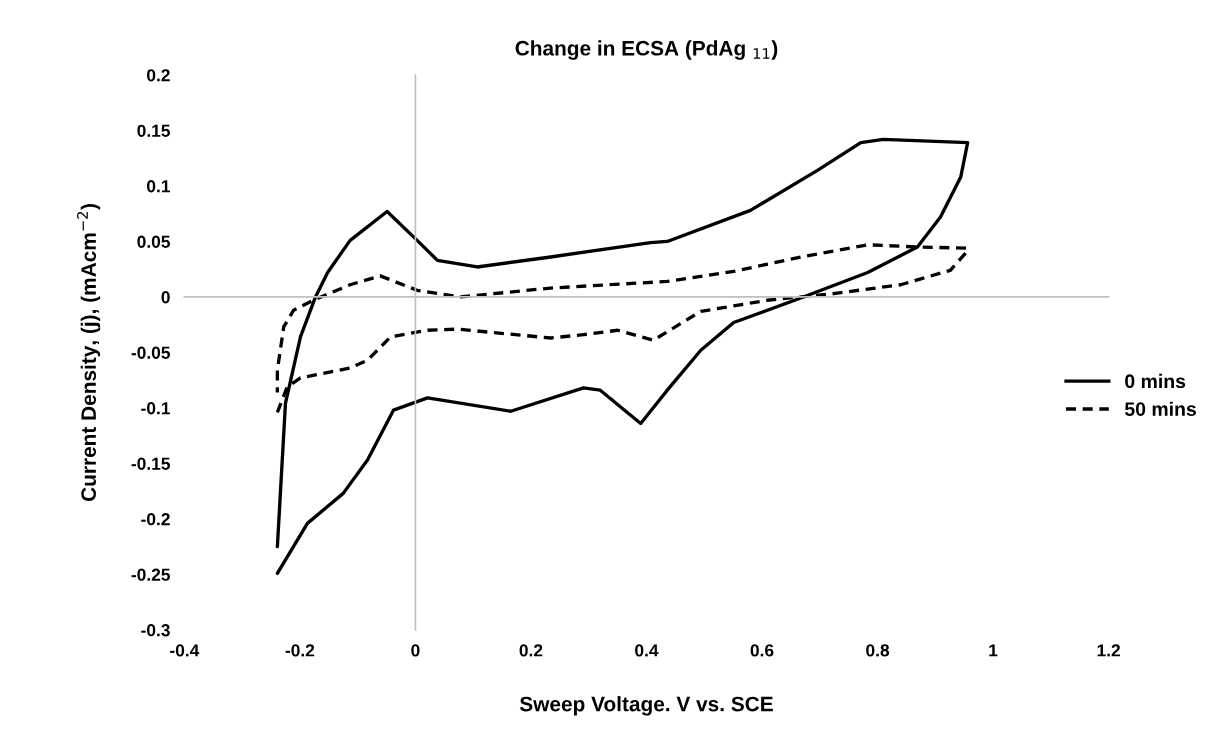 The image size is (1205, 735). I want to click on y-tick-label: -0.05, so click(150, 352).